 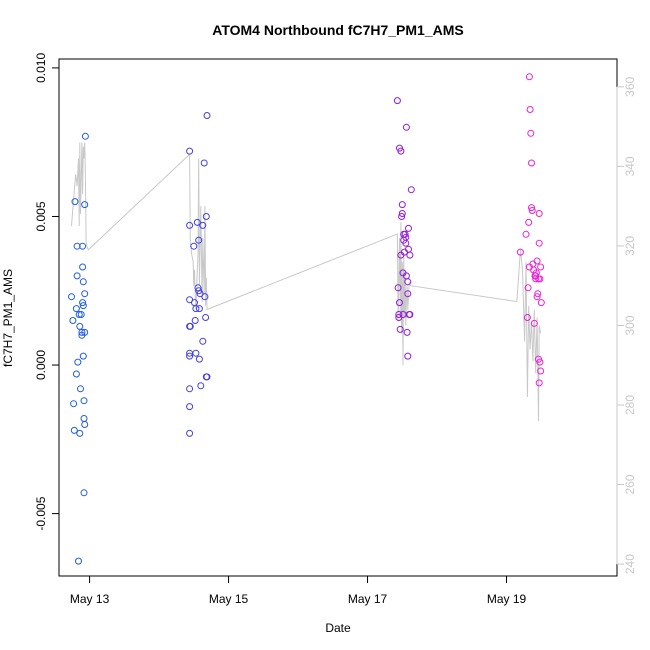 What do you see at coordinates (507, 599) in the screenshot?
I see `x-tick-label: May 19` at bounding box center [507, 599].